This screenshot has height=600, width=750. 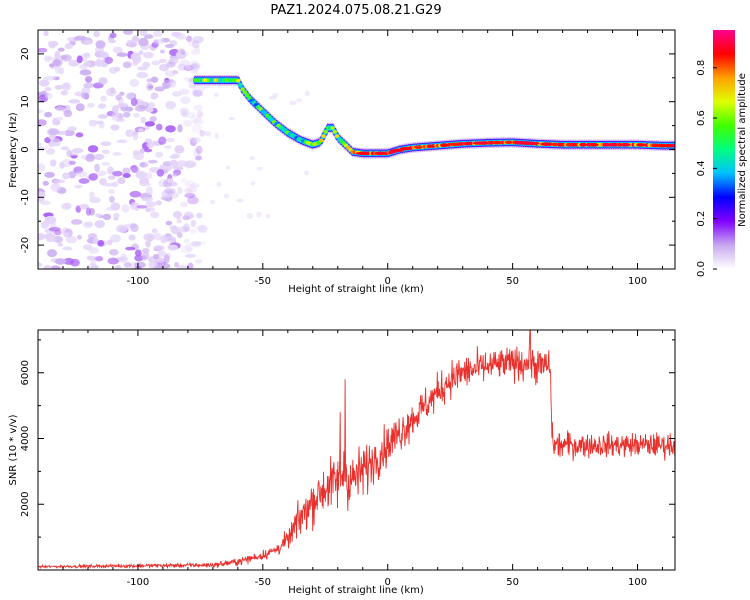 What do you see at coordinates (388, 582) in the screenshot?
I see `x-tick-label: 0` at bounding box center [388, 582].